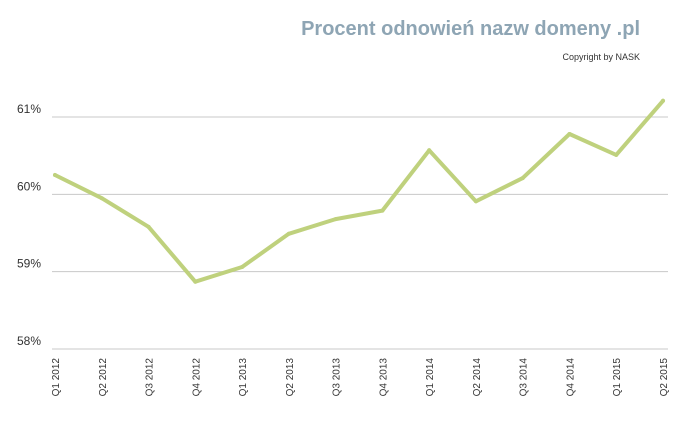 The width and height of the screenshot is (700, 434). Describe the element at coordinates (477, 377) in the screenshot. I see `x-tick-label: Q2 2014` at that location.